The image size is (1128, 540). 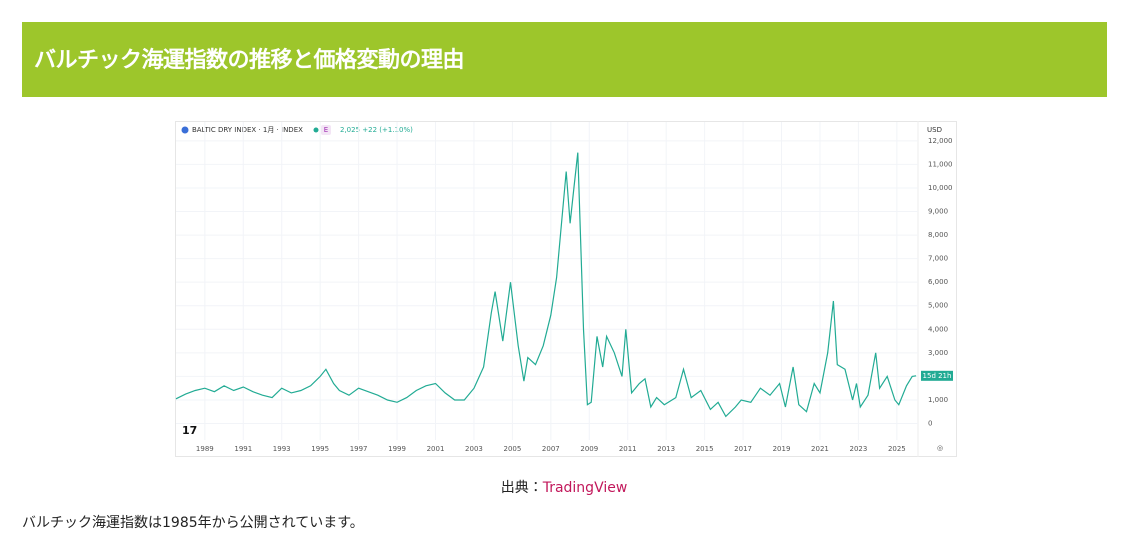 I want to click on price-label: 15d 21h, so click(x=937, y=376).